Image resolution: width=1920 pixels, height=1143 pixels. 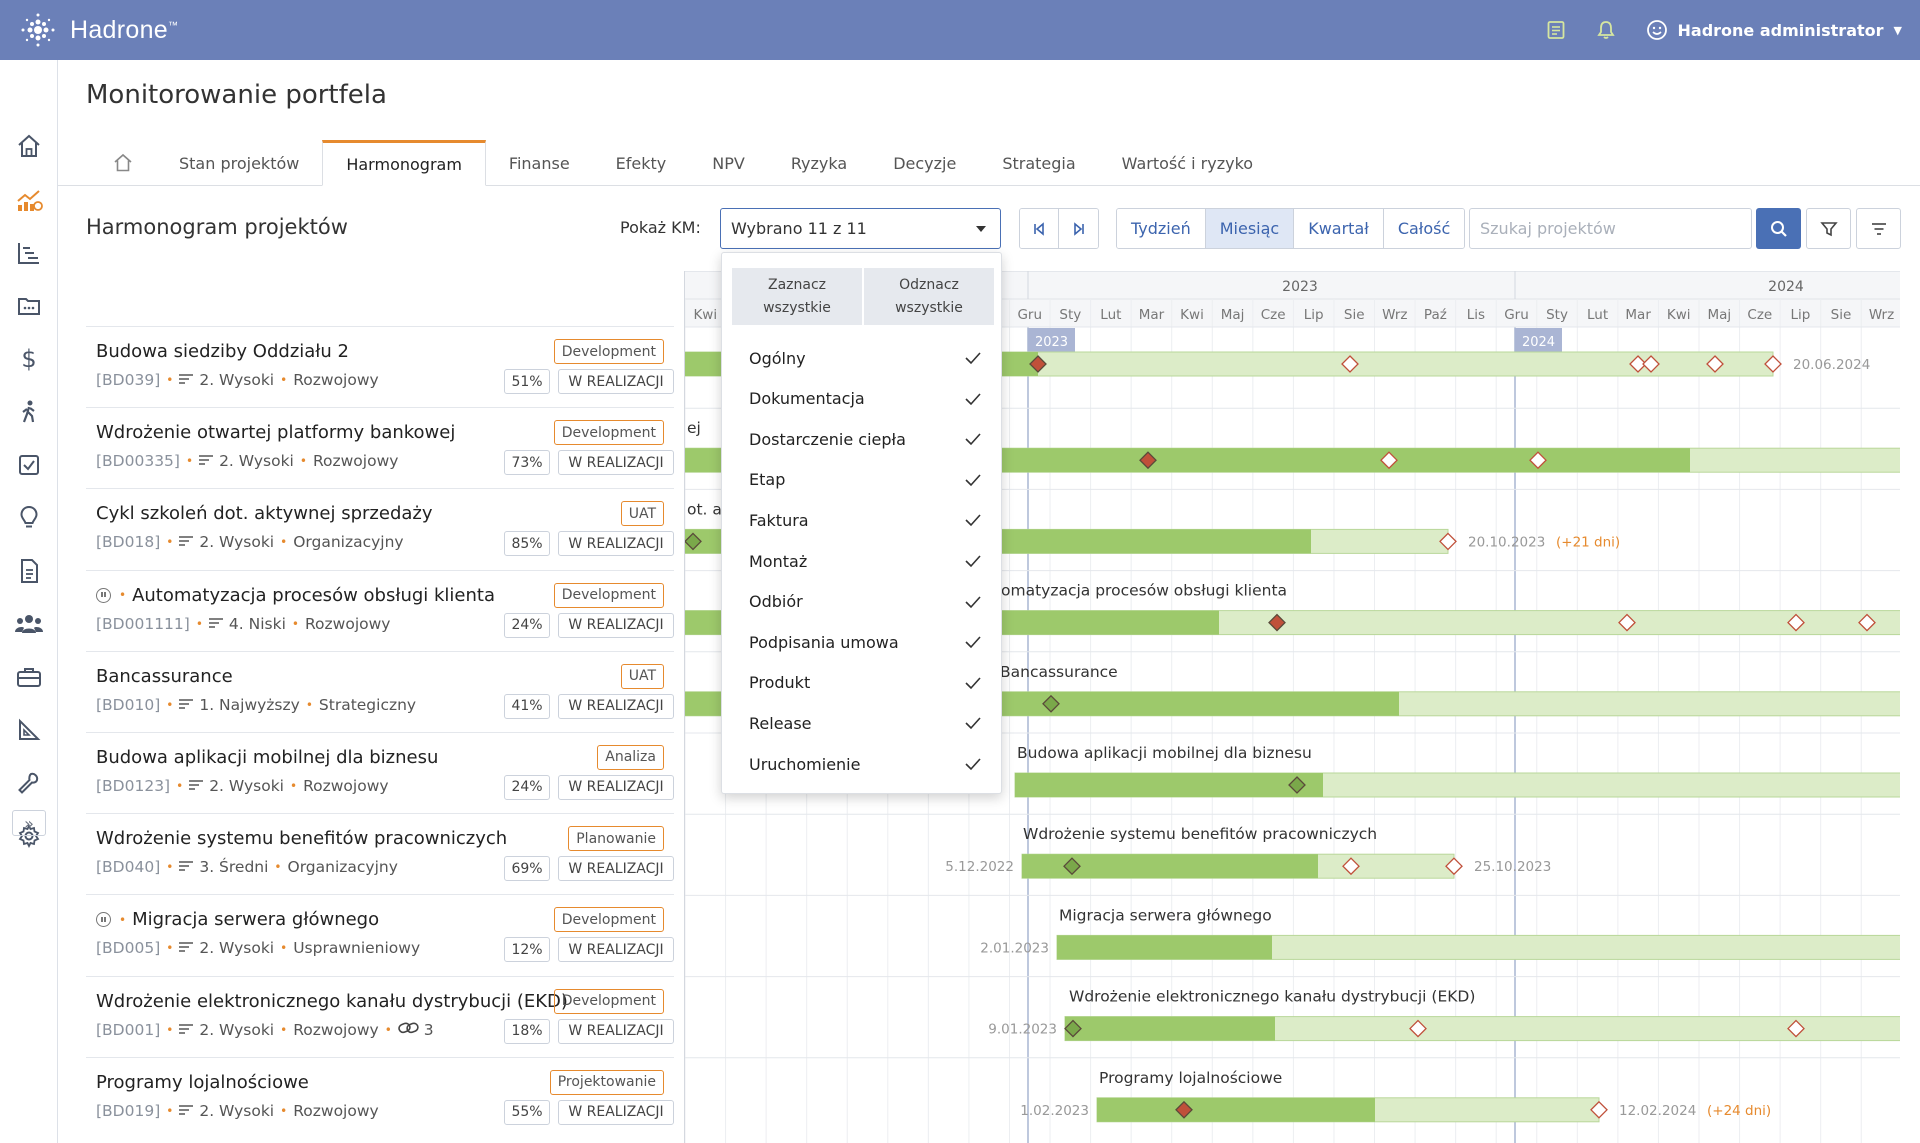 What do you see at coordinates (865, 520) in the screenshot?
I see `km-option: Faktura` at bounding box center [865, 520].